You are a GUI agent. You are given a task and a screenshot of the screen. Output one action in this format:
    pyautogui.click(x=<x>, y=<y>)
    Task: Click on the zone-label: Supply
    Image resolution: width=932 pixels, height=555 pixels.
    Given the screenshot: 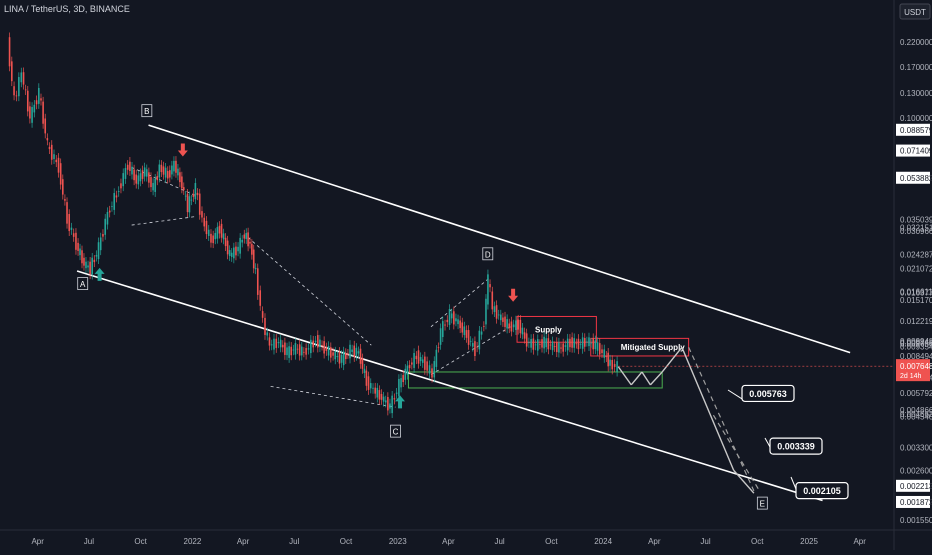 What is the action you would take?
    pyautogui.click(x=548, y=329)
    